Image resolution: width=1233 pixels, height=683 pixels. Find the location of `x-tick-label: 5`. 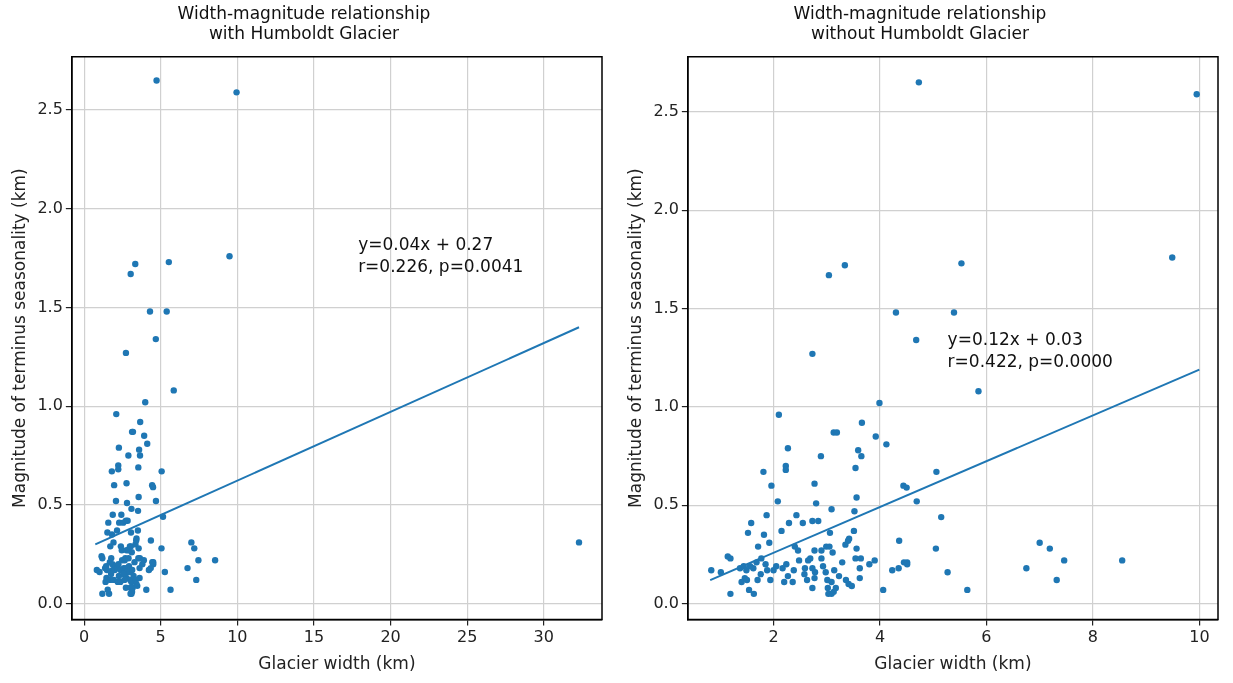

x-tick-label: 5 is located at coordinates (160, 637).